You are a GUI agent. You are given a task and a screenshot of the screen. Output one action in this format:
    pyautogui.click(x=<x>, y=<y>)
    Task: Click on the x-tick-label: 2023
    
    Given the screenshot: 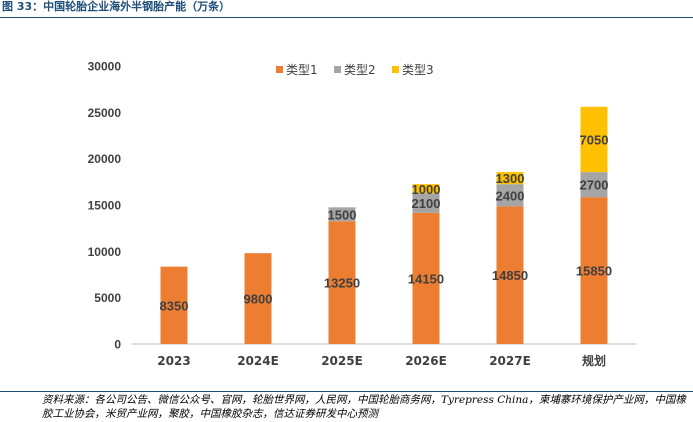 What is the action you would take?
    pyautogui.click(x=173, y=361)
    